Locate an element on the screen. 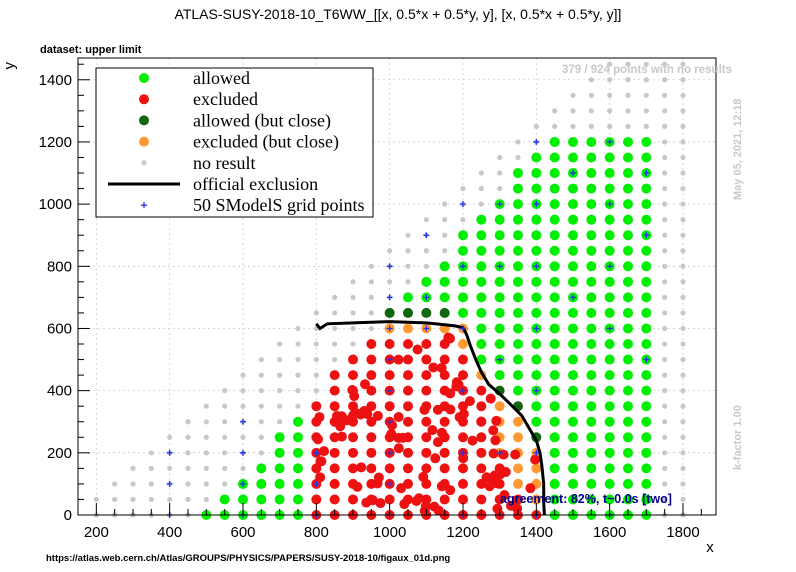 This screenshot has height=572, width=796. legend-label: excluded (but close) is located at coordinates (266, 142).